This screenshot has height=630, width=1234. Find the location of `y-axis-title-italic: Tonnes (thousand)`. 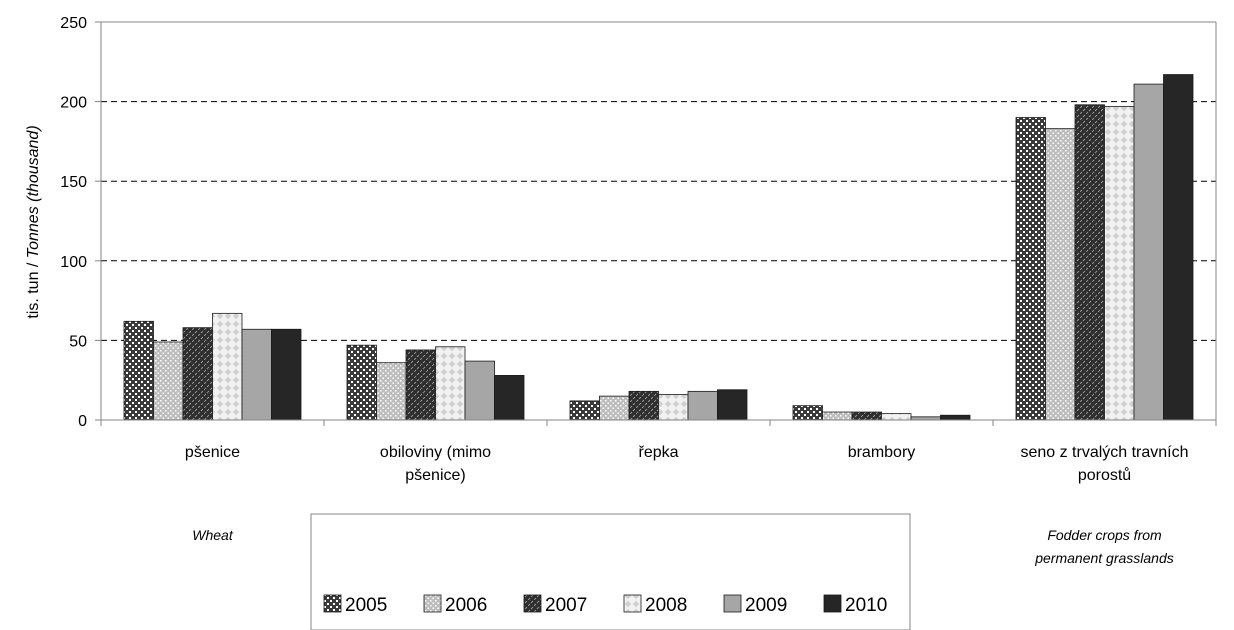

y-axis-title-italic: Tonnes (thousand) is located at coordinates (33, 191).